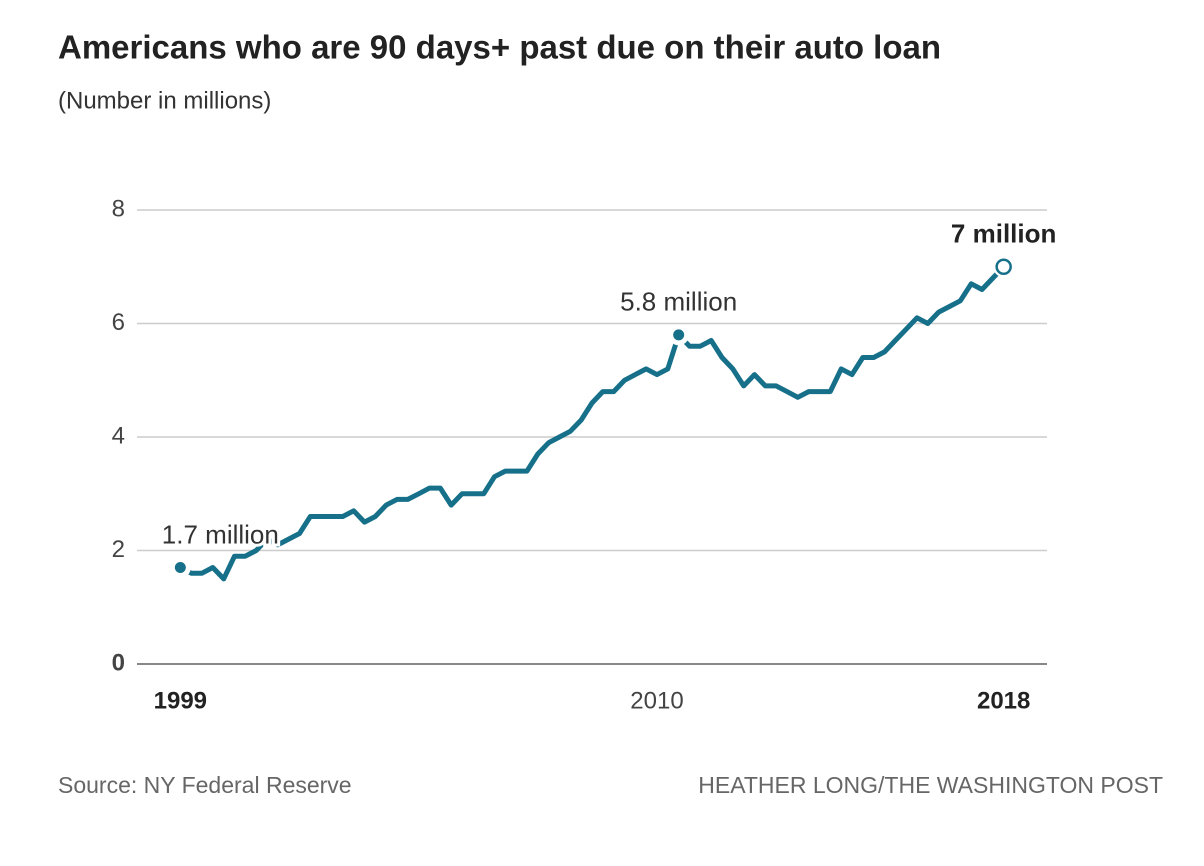 This screenshot has height=866, width=1204. I want to click on y-tick-label: 2, so click(118, 549).